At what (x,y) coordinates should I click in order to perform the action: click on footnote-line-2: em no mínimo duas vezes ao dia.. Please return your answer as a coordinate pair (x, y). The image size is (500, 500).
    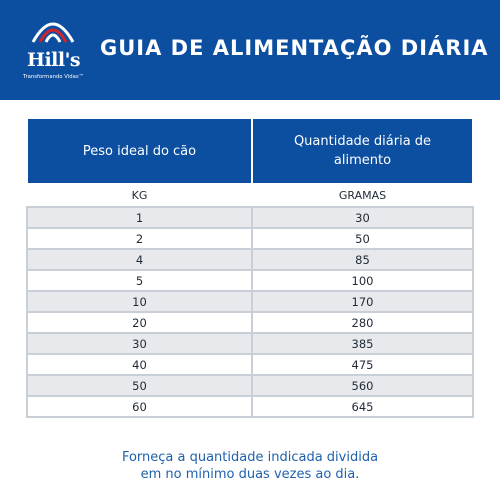
    Looking at the image, I should click on (250, 474).